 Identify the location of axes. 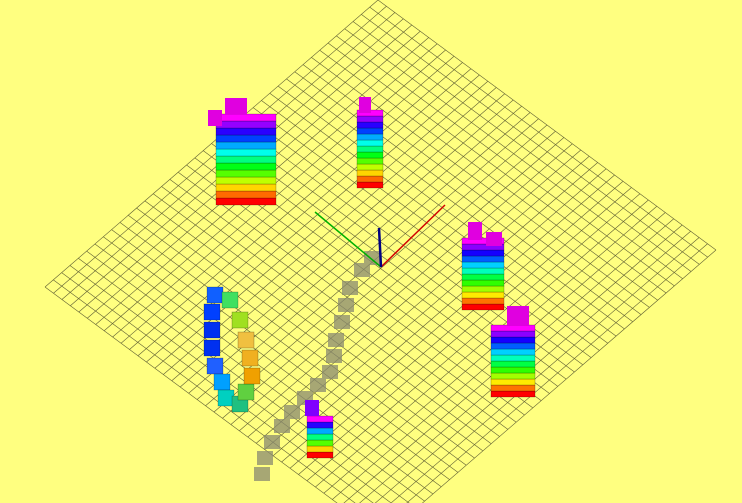
(380, 236).